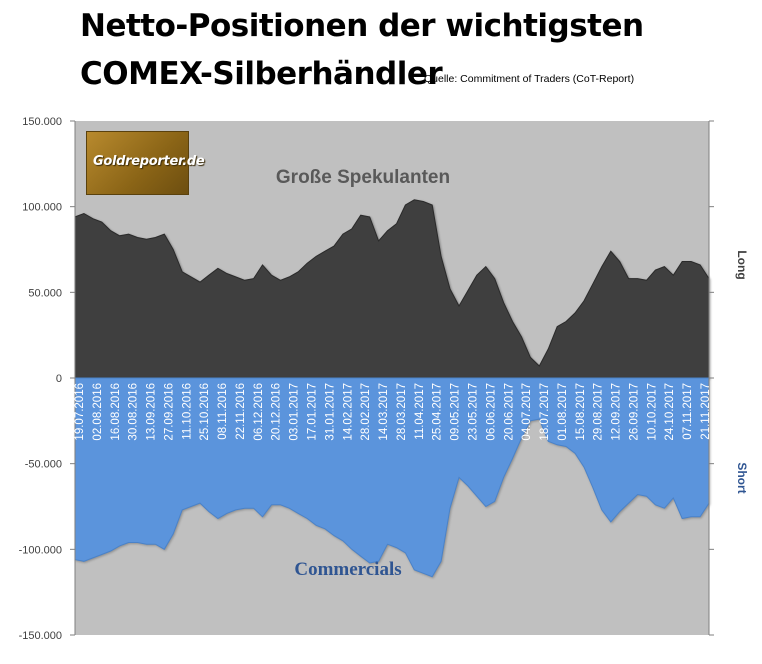 The height and width of the screenshot is (664, 762). What do you see at coordinates (474, 412) in the screenshot?
I see `x-tick-label: 23.05.2017` at bounding box center [474, 412].